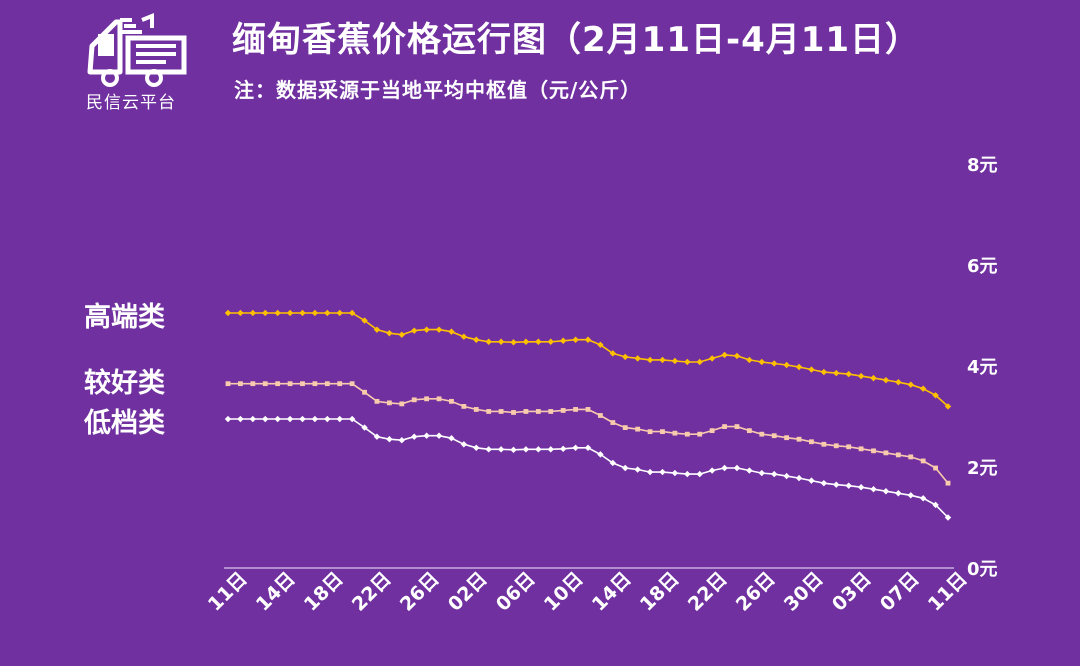  Describe the element at coordinates (137, 50) in the screenshot. I see `truck-logo-icon` at that location.